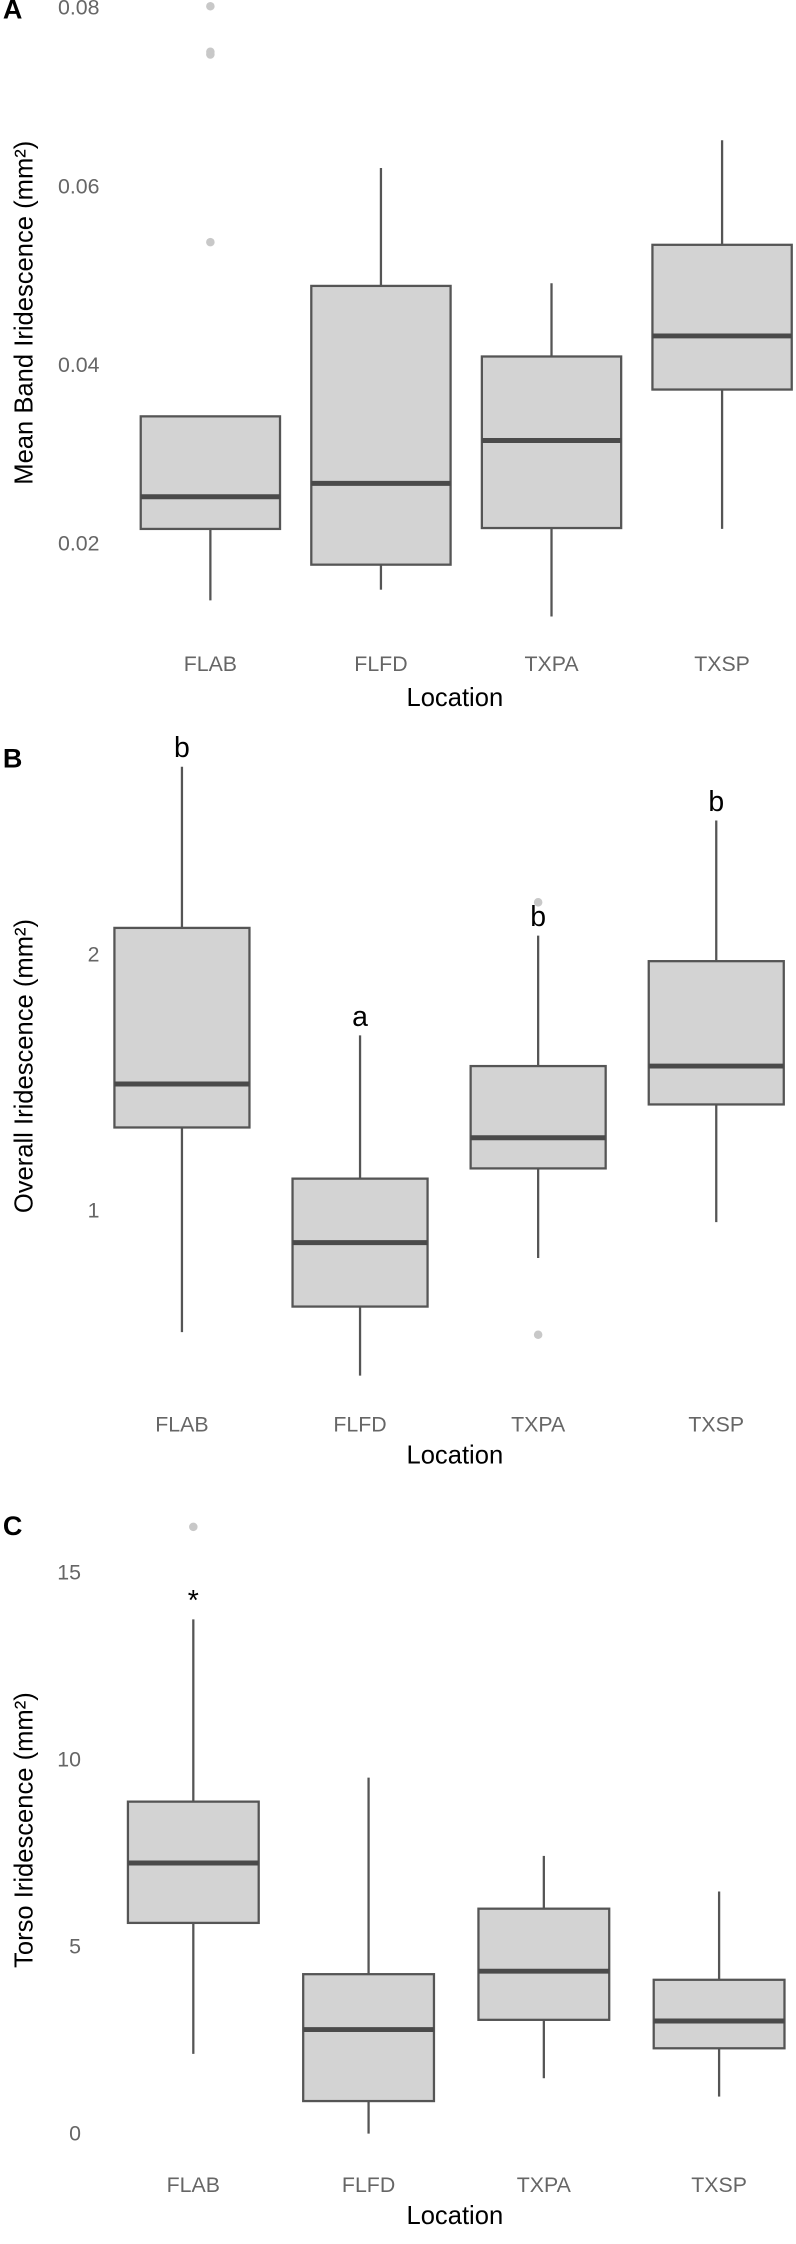  Describe the element at coordinates (12, 1526) in the screenshot. I see `panel-label: C` at that location.